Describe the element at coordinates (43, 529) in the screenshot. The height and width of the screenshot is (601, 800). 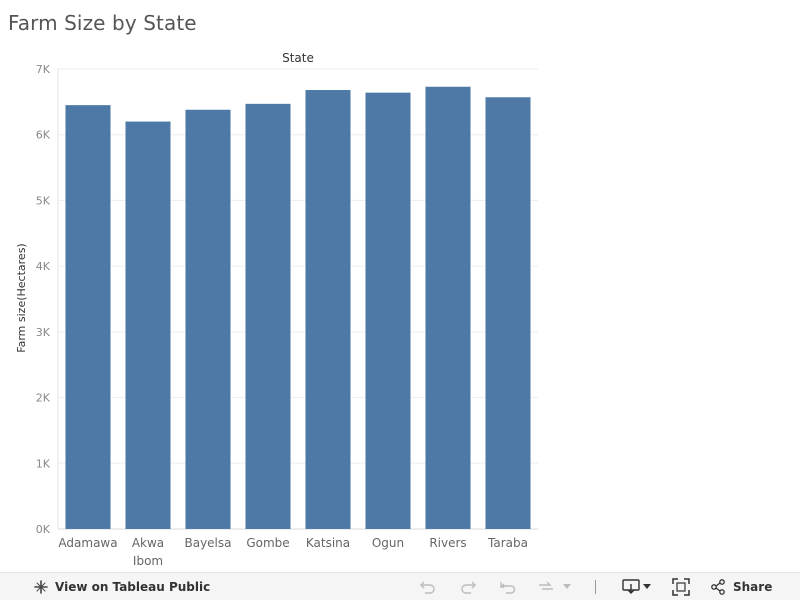
I see `y-tick-label: 0K` at that location.